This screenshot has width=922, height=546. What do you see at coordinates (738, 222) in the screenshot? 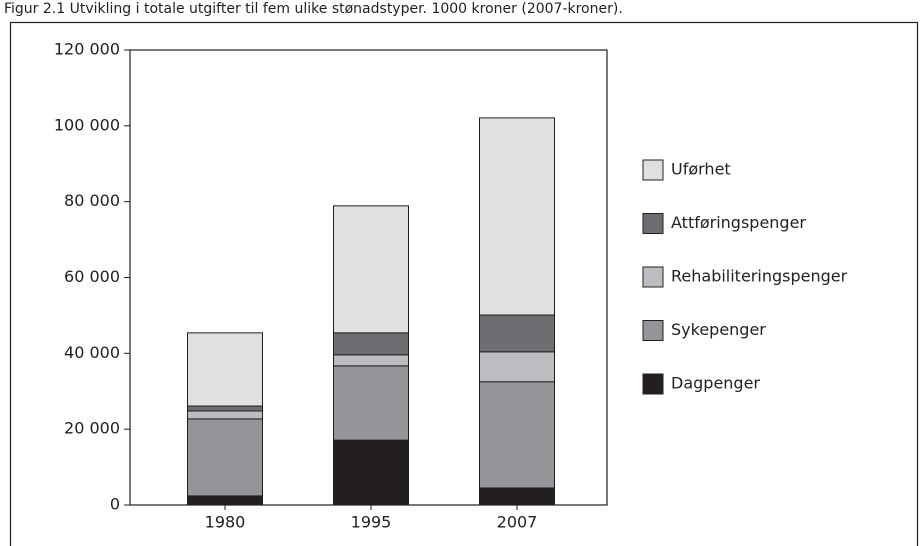
I see `legend-label: Attføringspenger` at bounding box center [738, 222].